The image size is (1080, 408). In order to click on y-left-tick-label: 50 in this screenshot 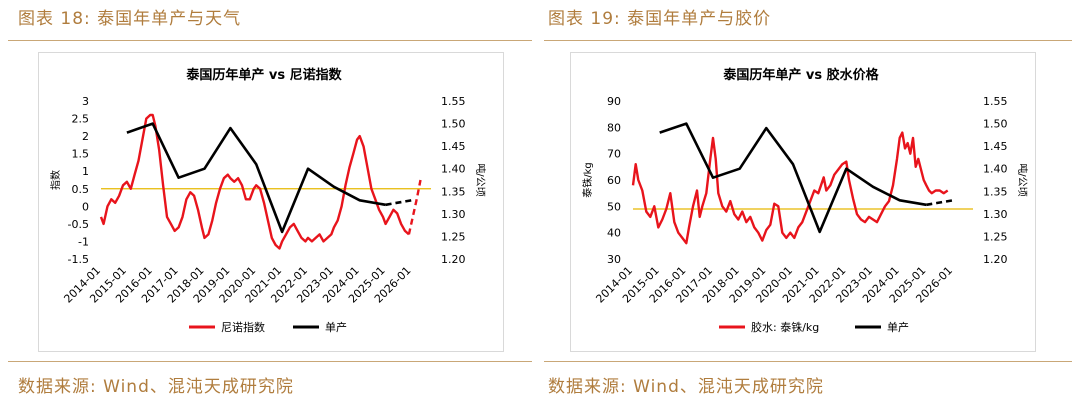, I will do `click(614, 206)`.